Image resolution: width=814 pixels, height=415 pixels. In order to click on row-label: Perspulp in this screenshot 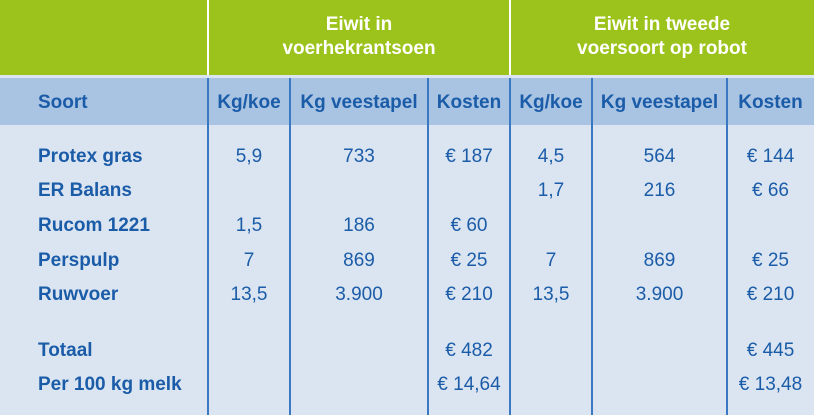, I will do `click(79, 260)`.